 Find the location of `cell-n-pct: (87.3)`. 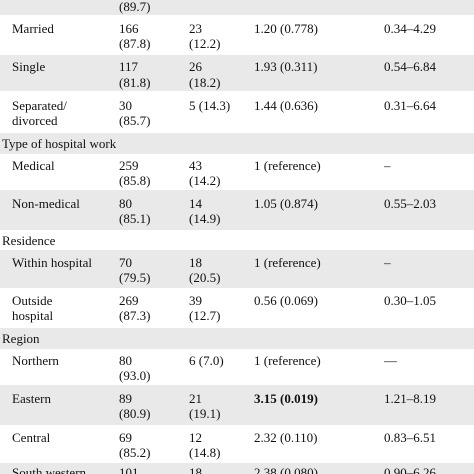

cell-n-pct: (87.3) is located at coordinates (135, 315).